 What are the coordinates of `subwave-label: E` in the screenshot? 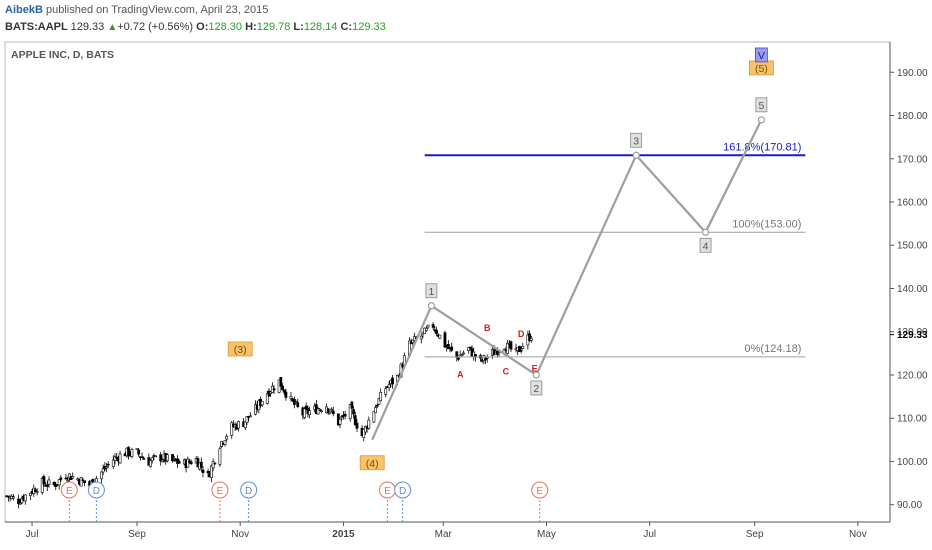 It's located at (535, 369).